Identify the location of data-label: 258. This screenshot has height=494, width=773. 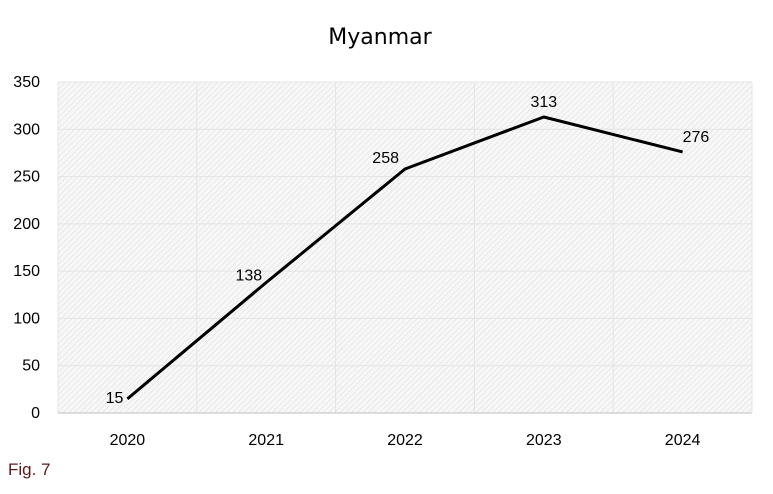
(385, 158).